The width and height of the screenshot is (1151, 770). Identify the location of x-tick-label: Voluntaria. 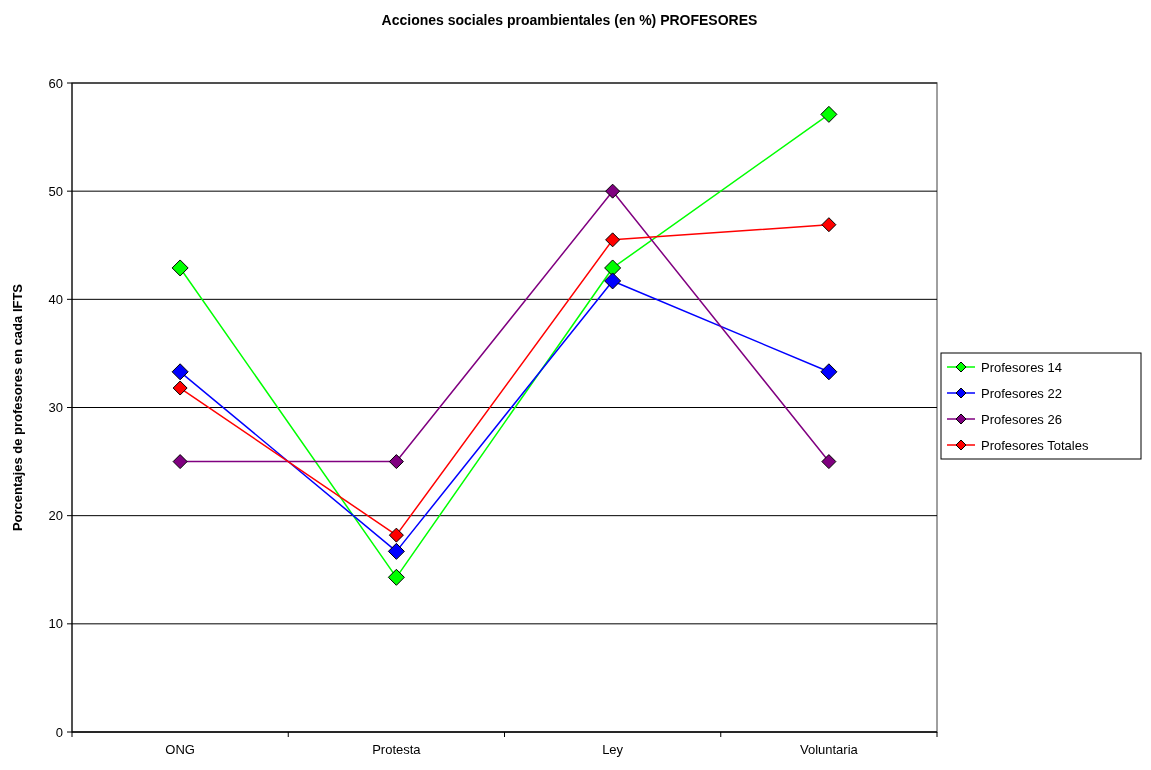
(829, 749).